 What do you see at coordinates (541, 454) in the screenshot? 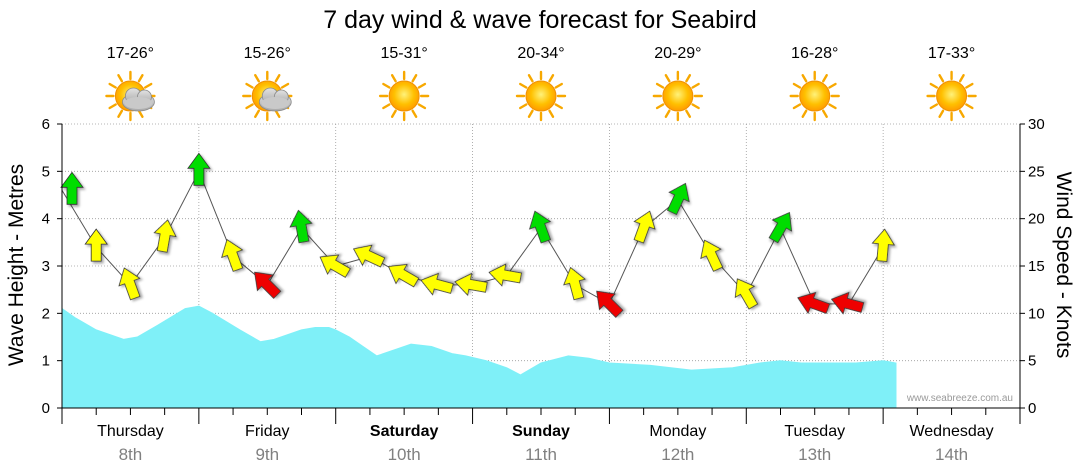
I see `day-date-label: 11th` at bounding box center [541, 454].